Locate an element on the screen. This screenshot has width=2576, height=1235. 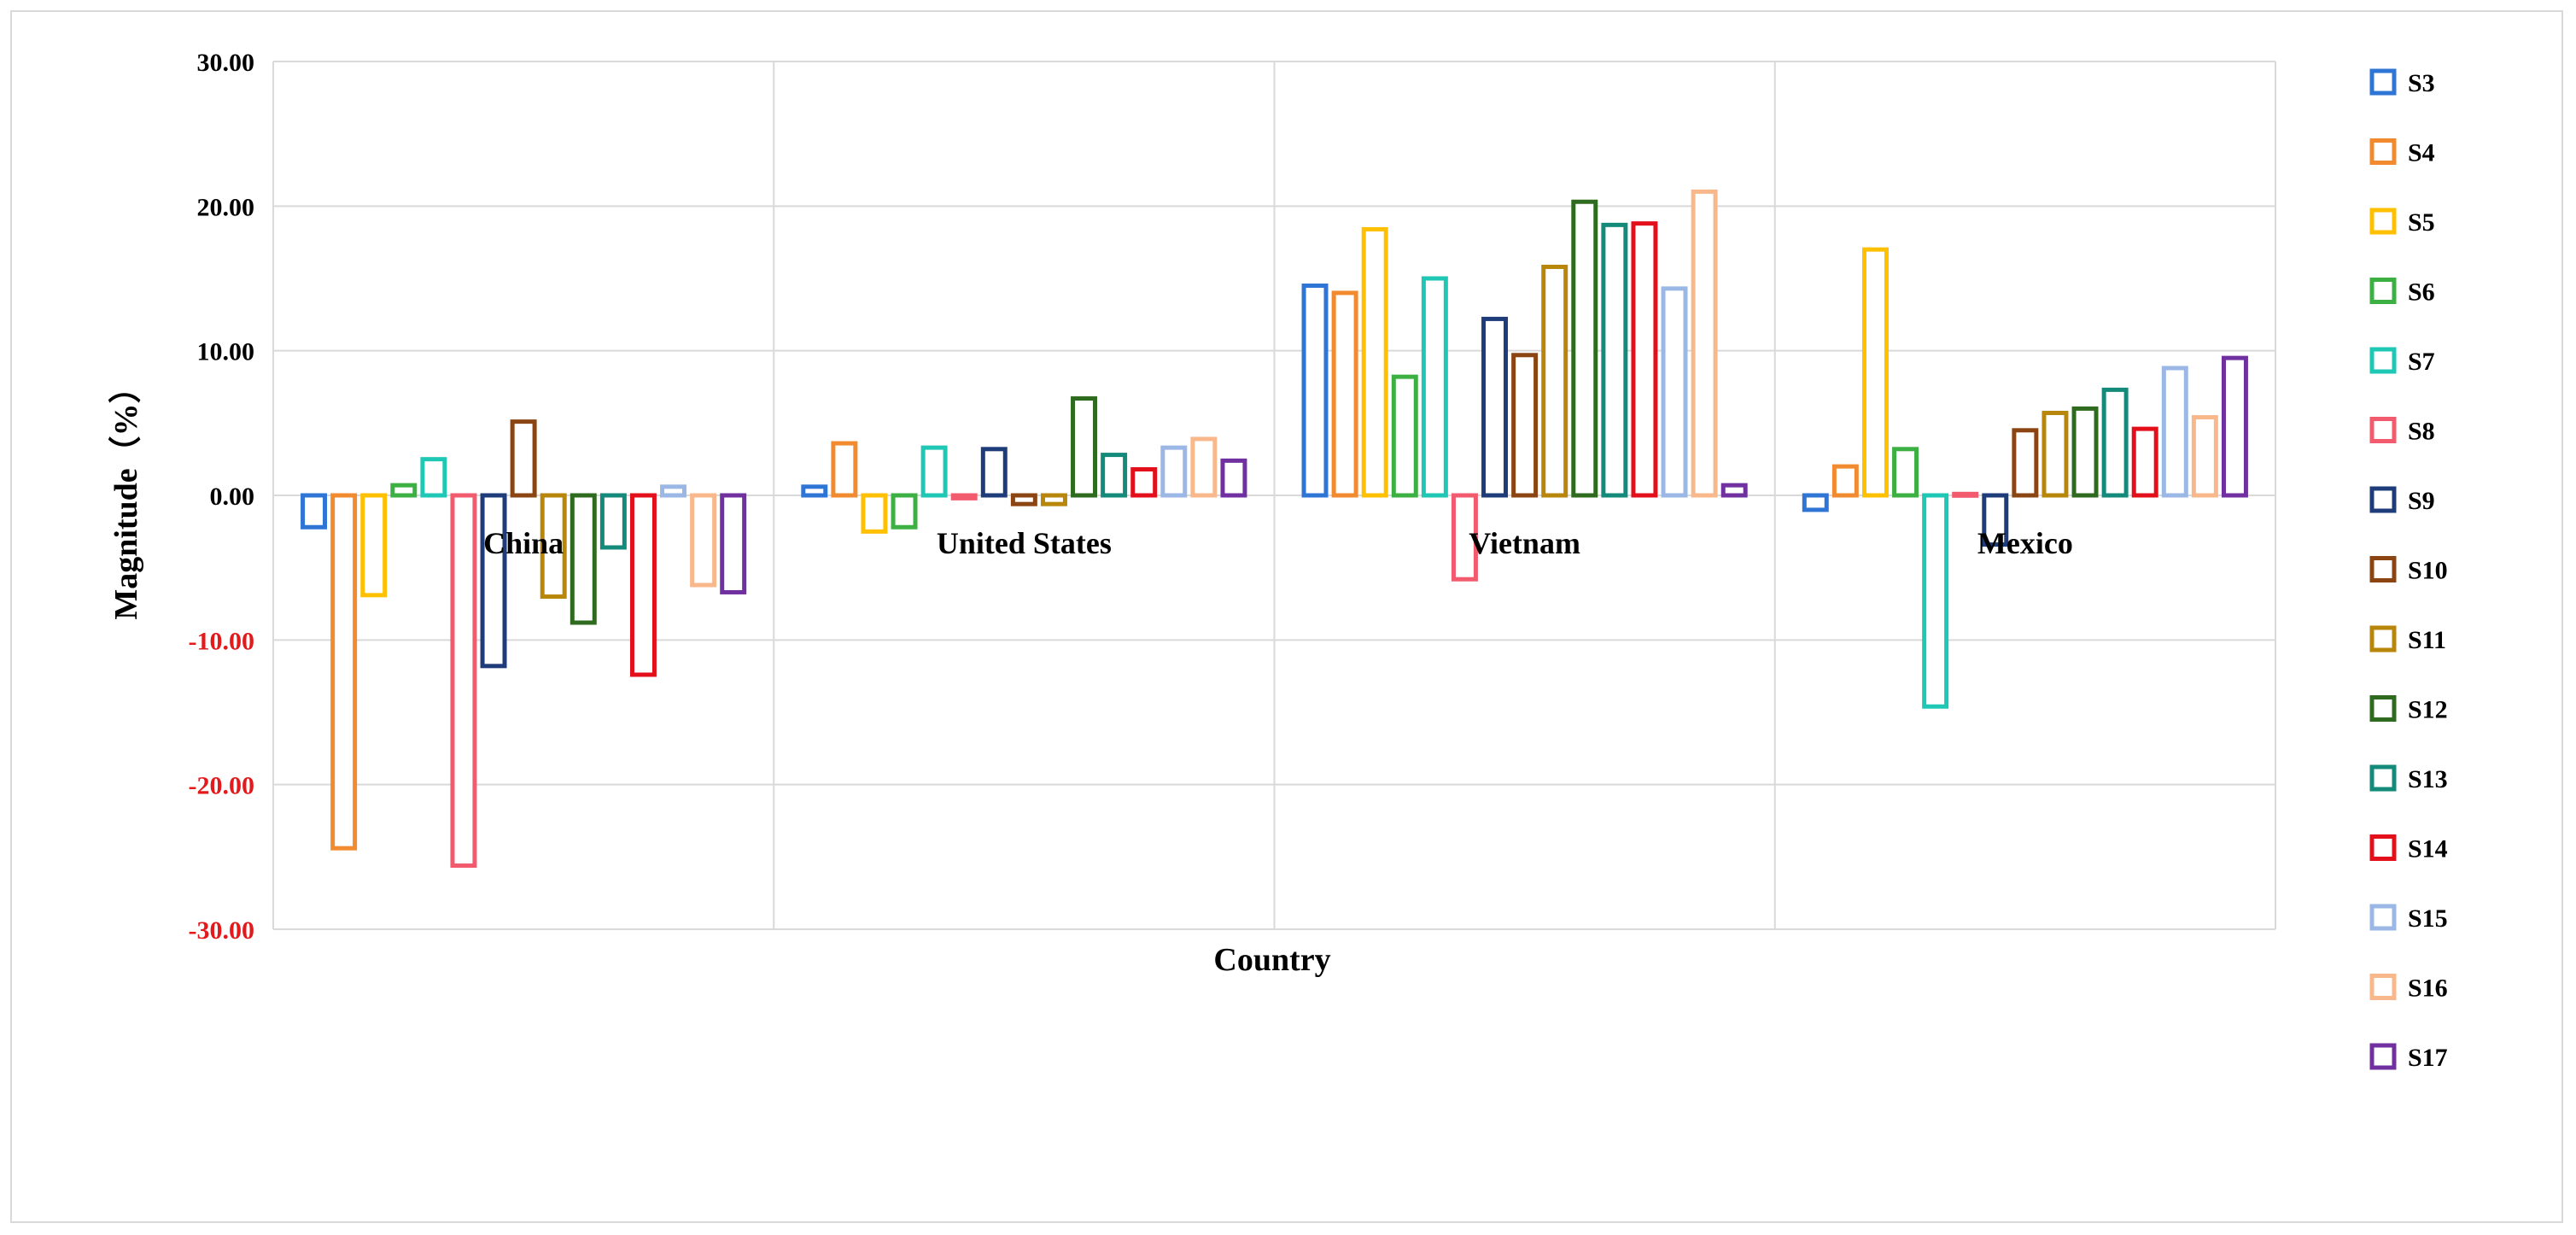
legend-label: S8 is located at coordinates (2421, 432).